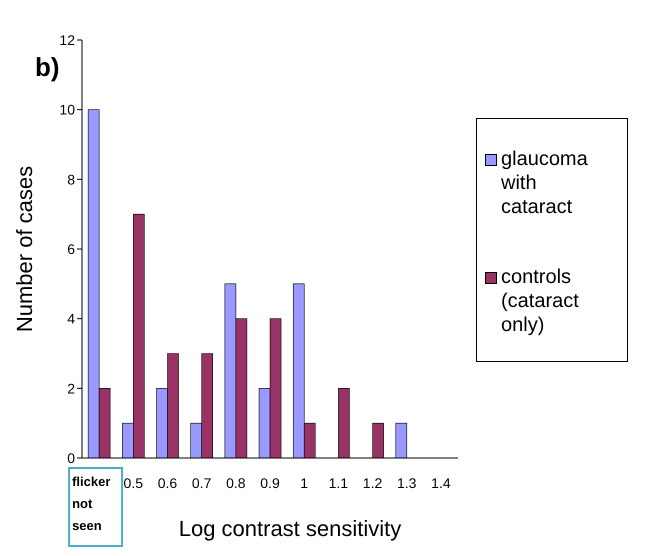 The height and width of the screenshot is (556, 652). What do you see at coordinates (67, 40) in the screenshot?
I see `y-tick-label: 12` at bounding box center [67, 40].